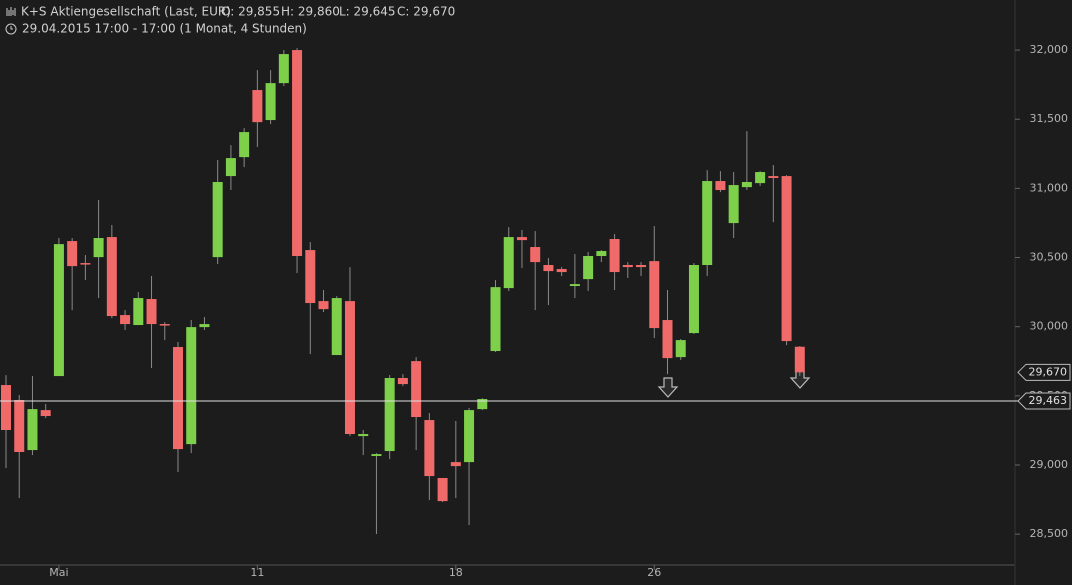 The height and width of the screenshot is (585, 1072). I want to click on ohlc-open: O: 29,855, so click(250, 12).